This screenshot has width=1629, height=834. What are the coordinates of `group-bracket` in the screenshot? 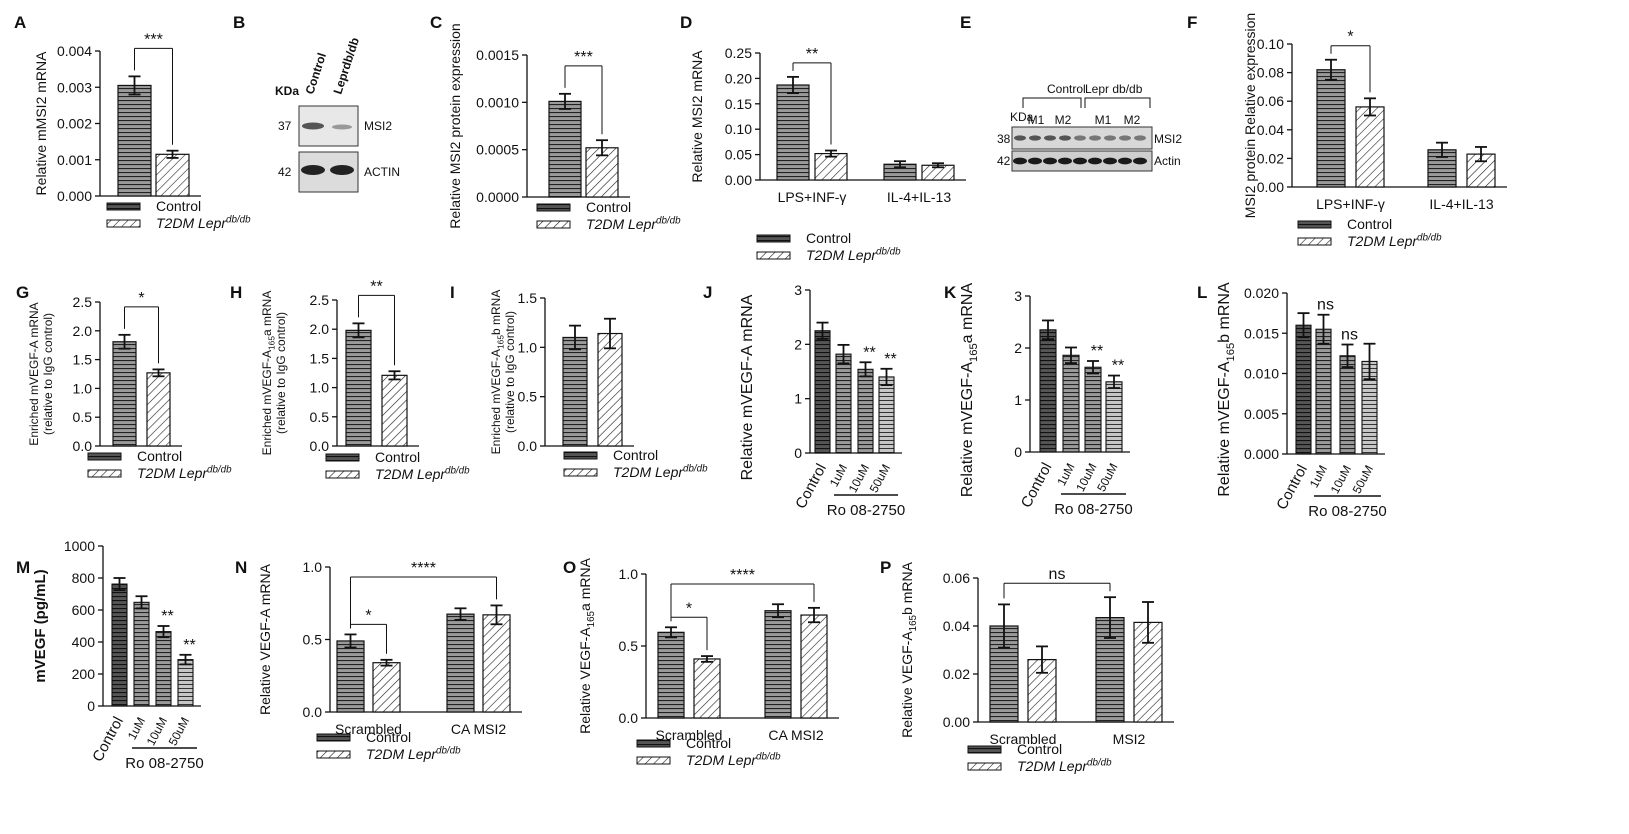 It's located at (1052, 102).